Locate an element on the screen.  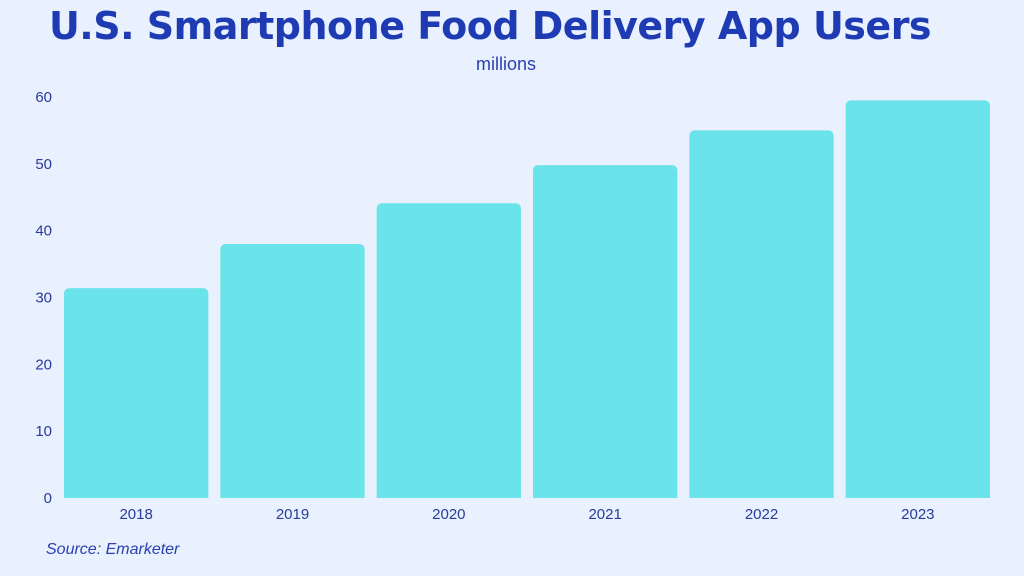
x-tick-label-2022: 2022 is located at coordinates (761, 514).